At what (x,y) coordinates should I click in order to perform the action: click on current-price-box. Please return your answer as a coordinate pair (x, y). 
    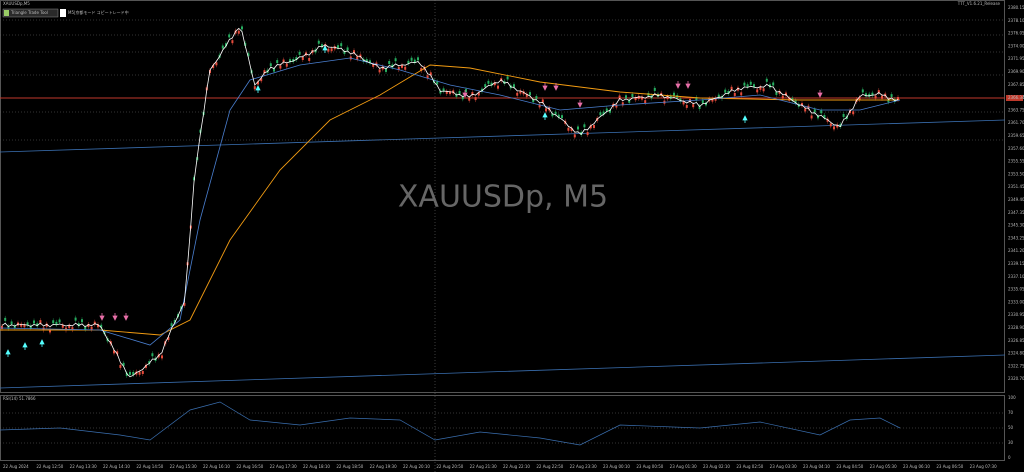
    Looking at the image, I should click on (1014, 98).